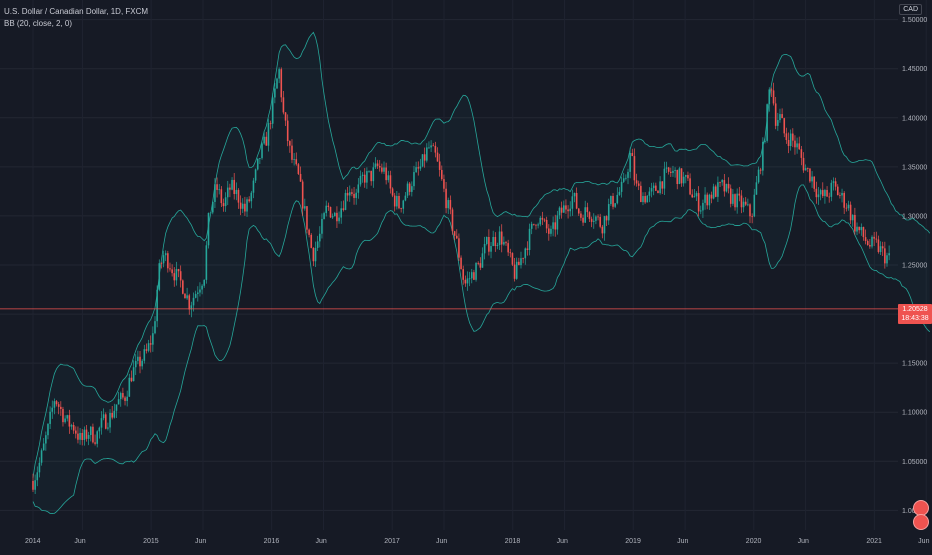 This screenshot has width=932, height=555. I want to click on indicator-title: BB (20, close, 2, 0), so click(38, 23).